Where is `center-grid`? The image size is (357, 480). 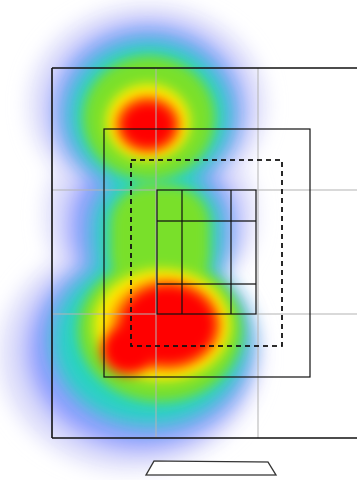
center-grid is located at coordinates (206, 252).